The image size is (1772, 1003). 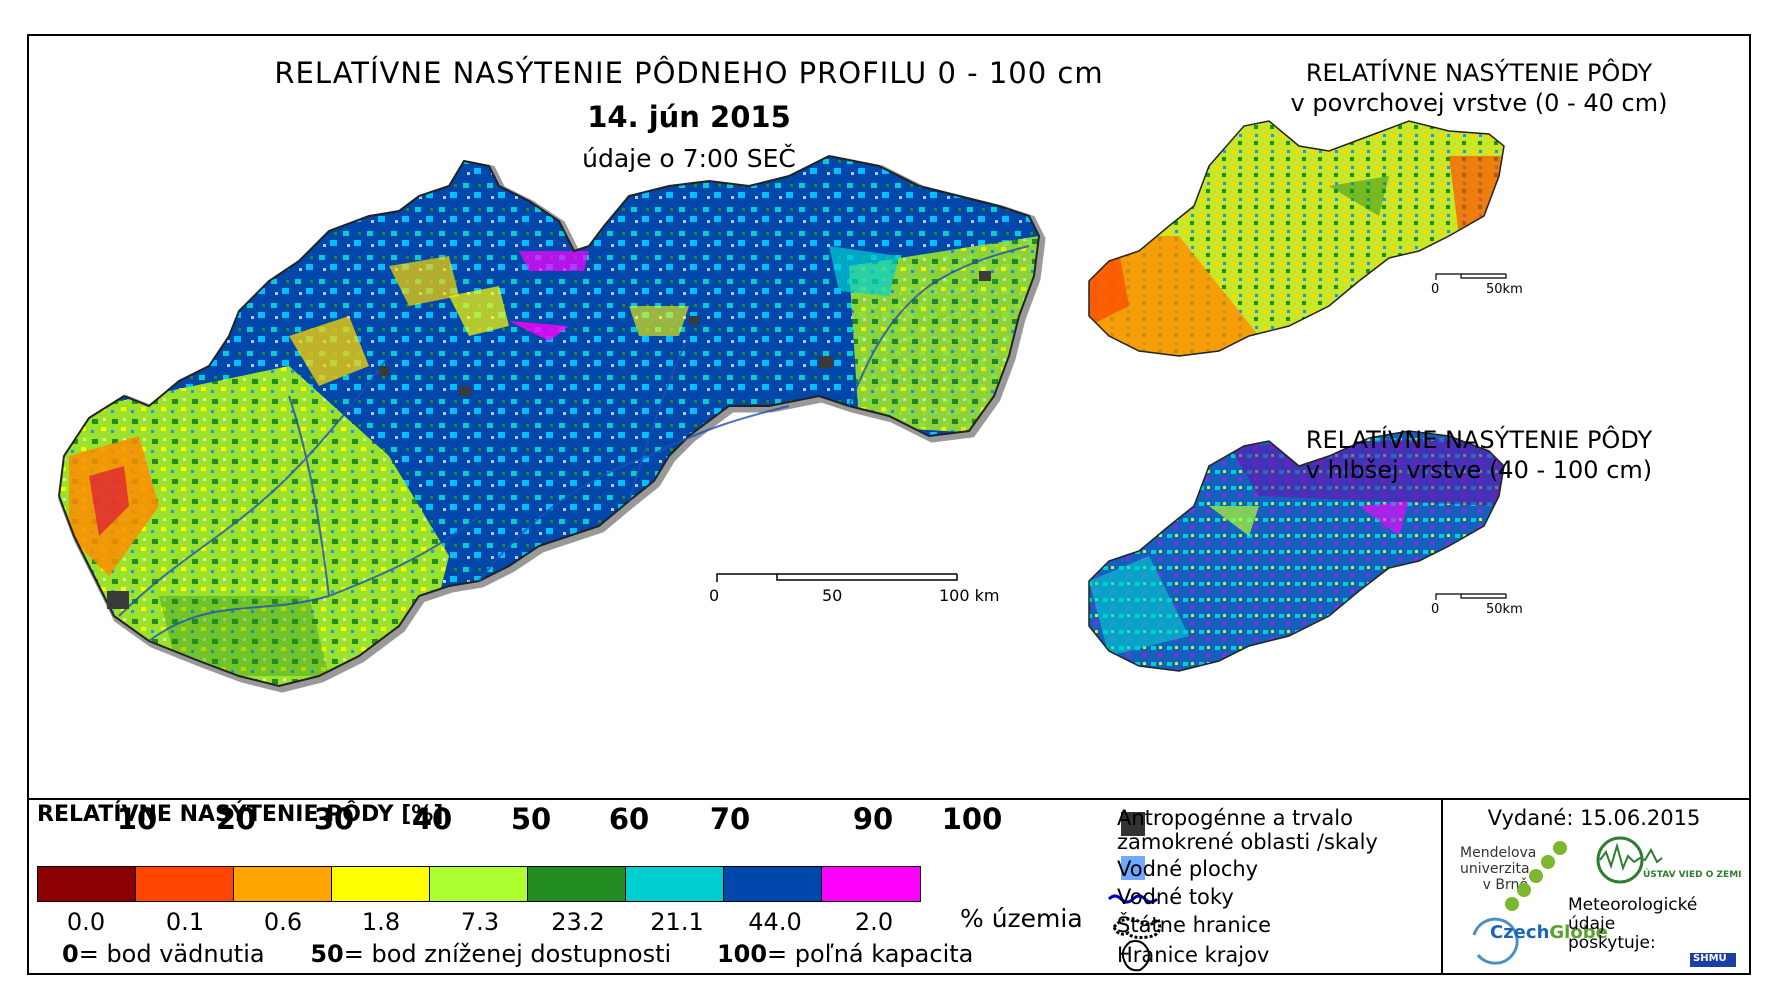 What do you see at coordinates (1479, 440) in the screenshot?
I see `inset-bottom-title-line1: RELATÍVNE NASÝTENIE PÔDY` at bounding box center [1479, 440].